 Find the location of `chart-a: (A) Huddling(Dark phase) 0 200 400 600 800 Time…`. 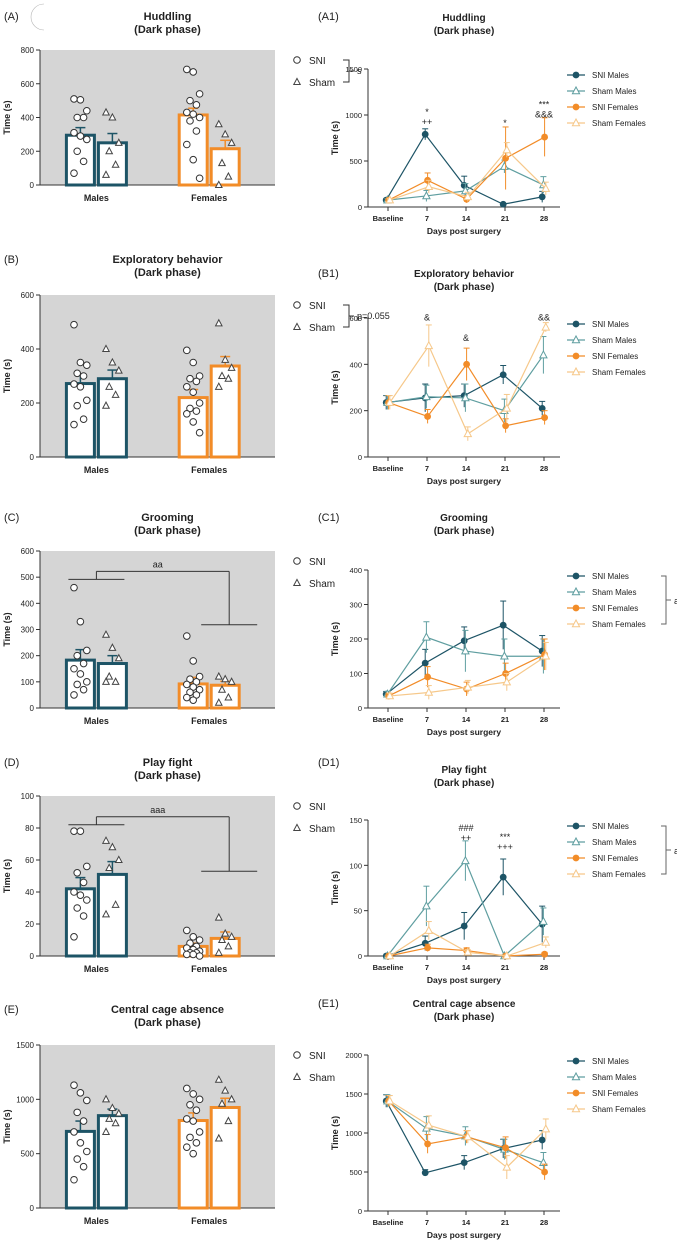

chart-a: (A) Huddling(Dark phase) 0 200 400 600 800 Time… is located at coordinates (182, 107).